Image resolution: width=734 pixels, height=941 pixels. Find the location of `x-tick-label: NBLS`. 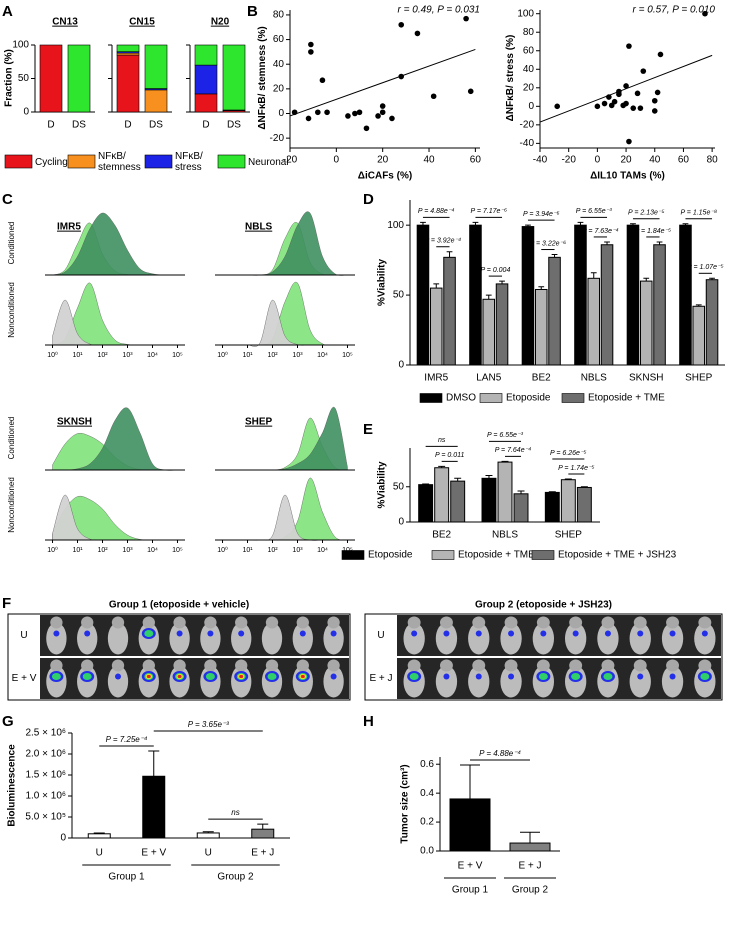

x-tick-label: NBLS is located at coordinates (505, 535).